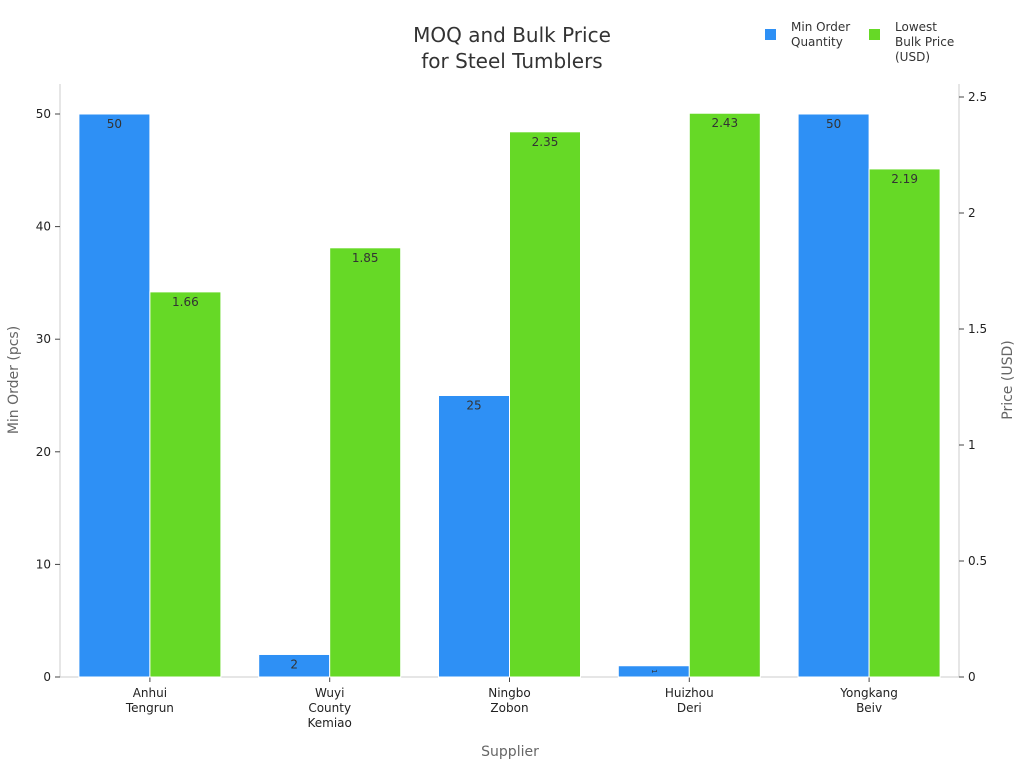  What do you see at coordinates (294, 664) in the screenshot?
I see `data-label: 2` at bounding box center [294, 664].